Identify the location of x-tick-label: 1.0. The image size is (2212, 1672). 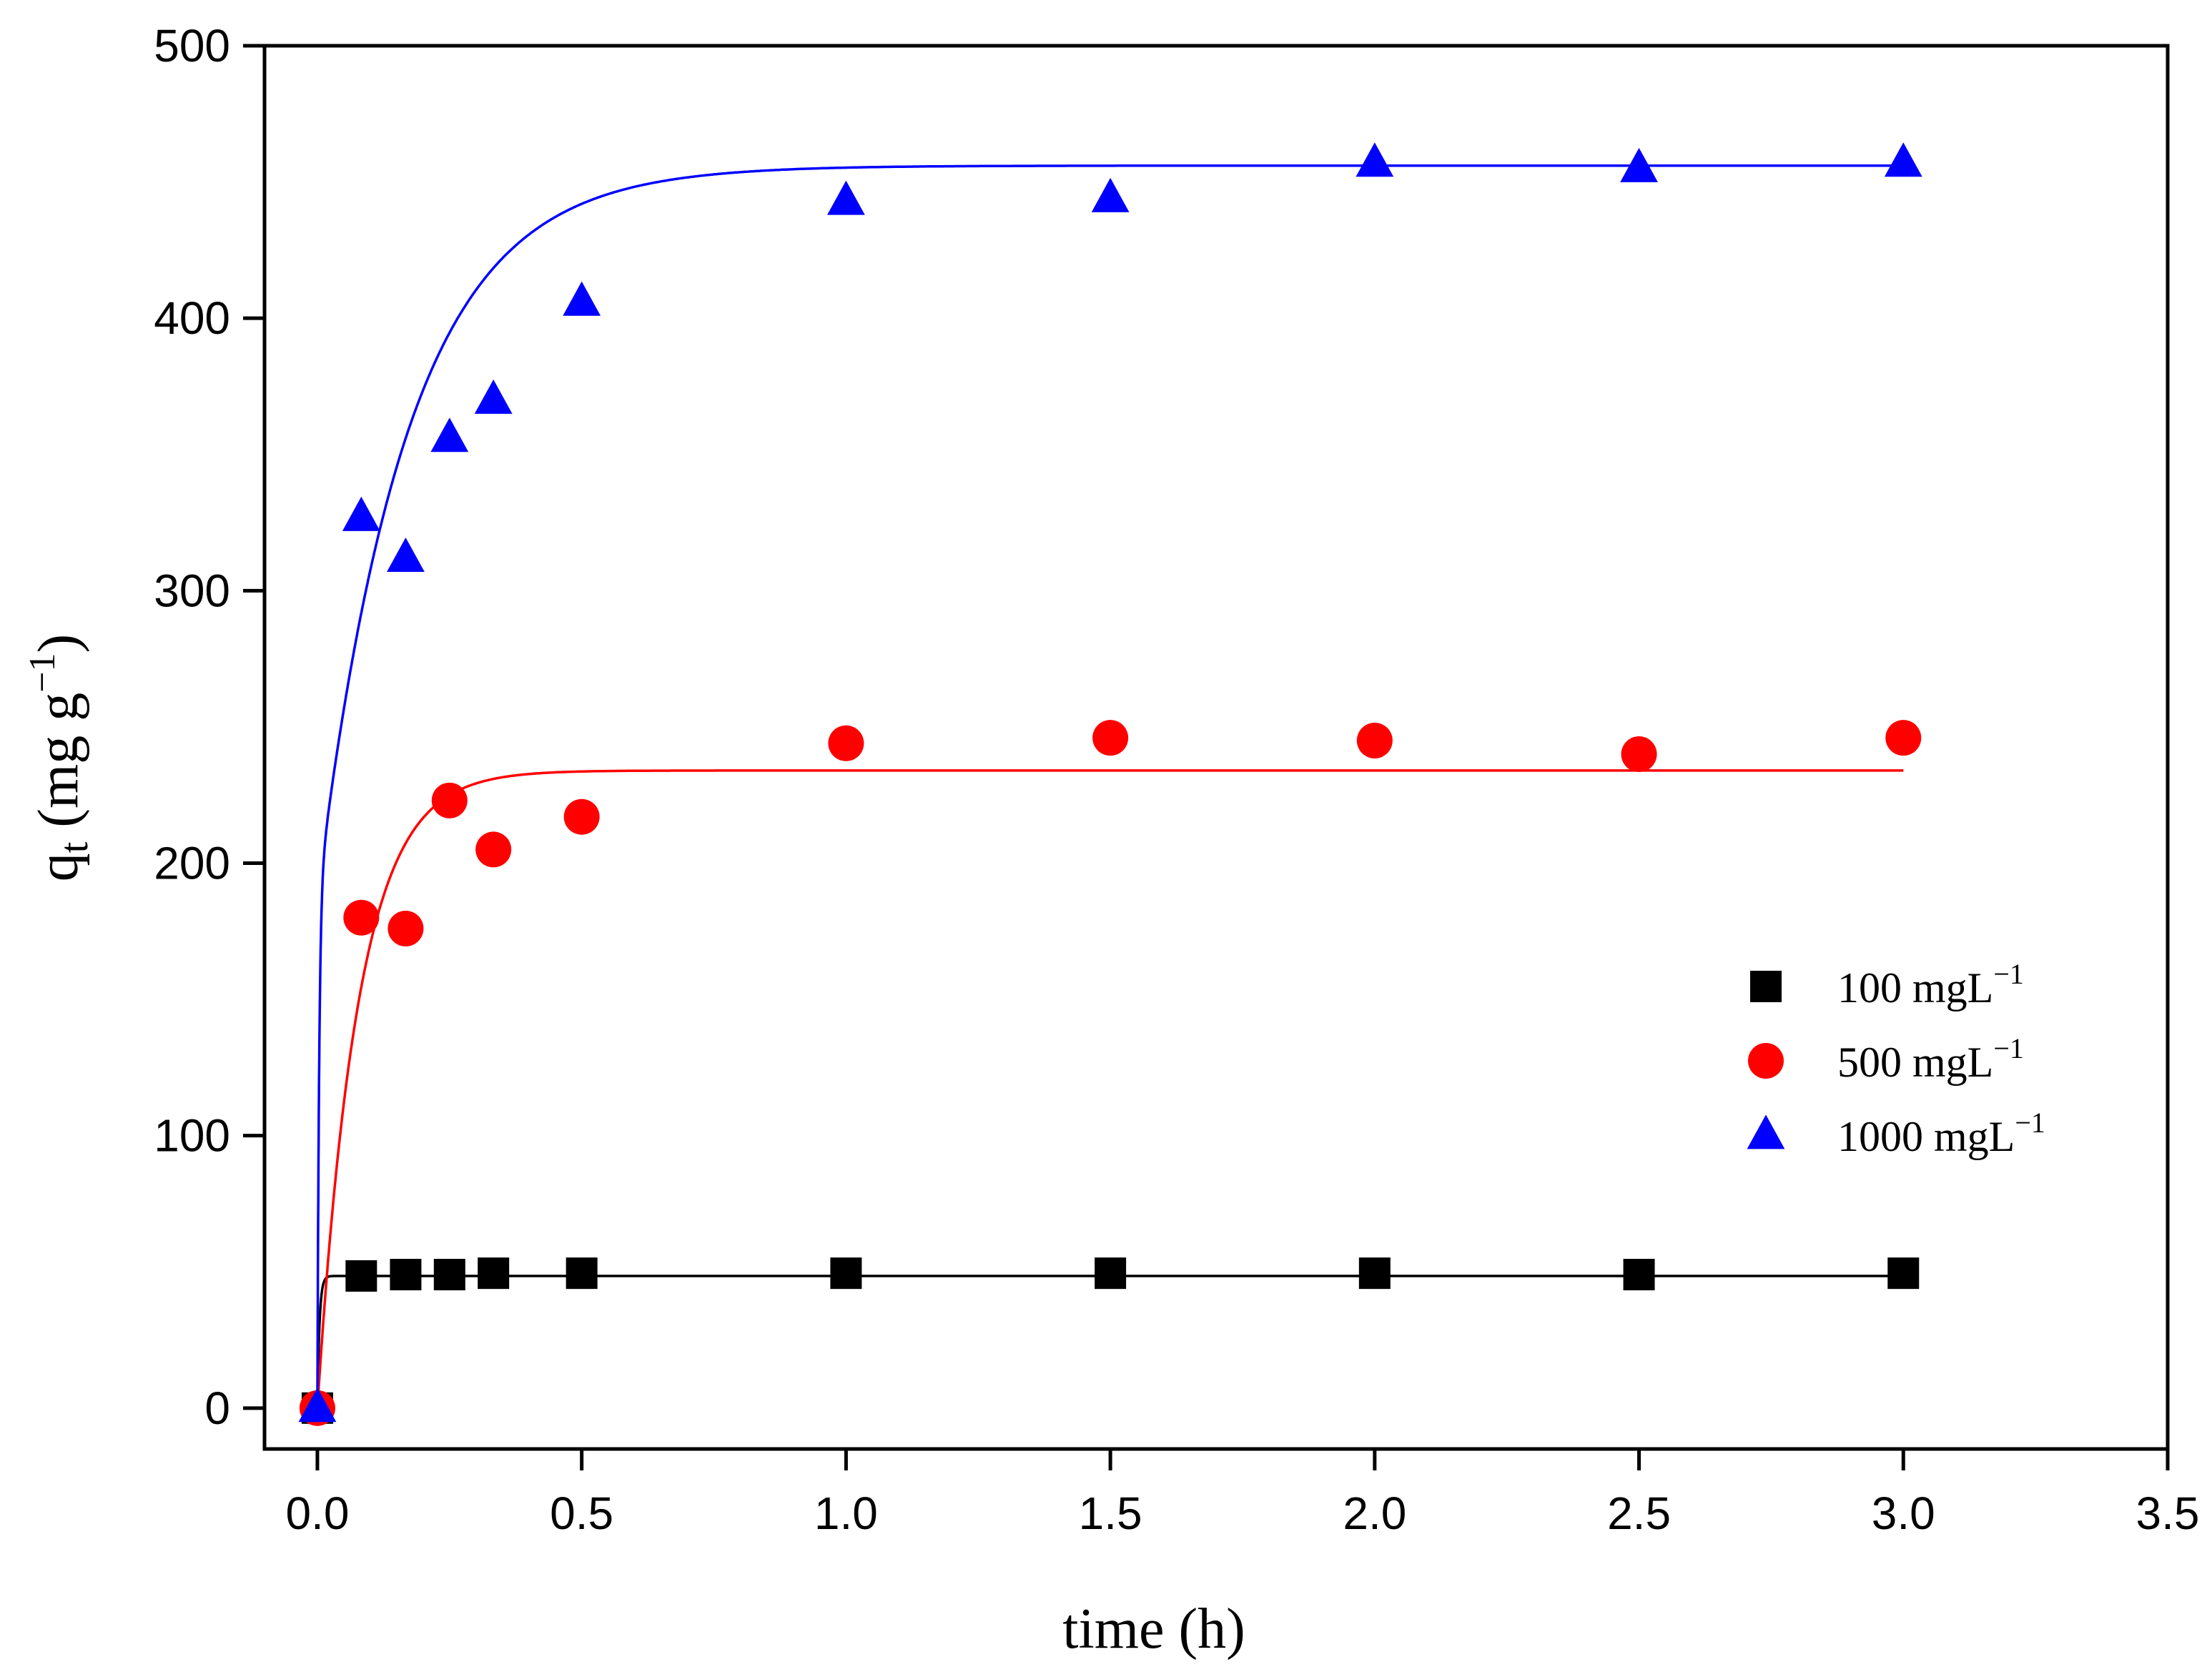
(846, 1513).